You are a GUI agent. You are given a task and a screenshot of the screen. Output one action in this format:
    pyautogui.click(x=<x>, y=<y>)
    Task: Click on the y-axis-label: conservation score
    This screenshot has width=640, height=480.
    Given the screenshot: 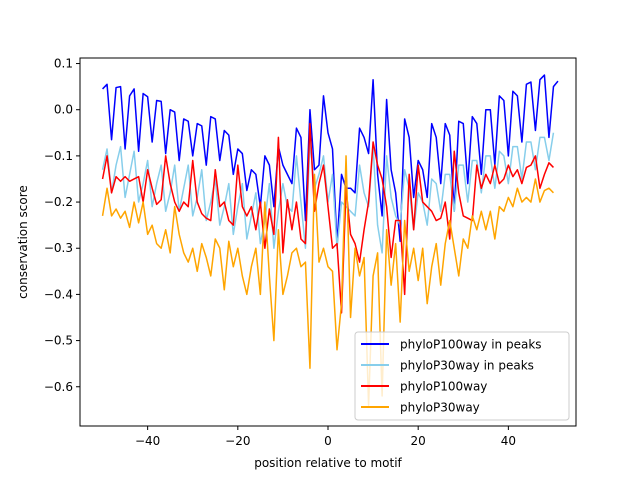 What is the action you would take?
    pyautogui.click(x=23, y=242)
    